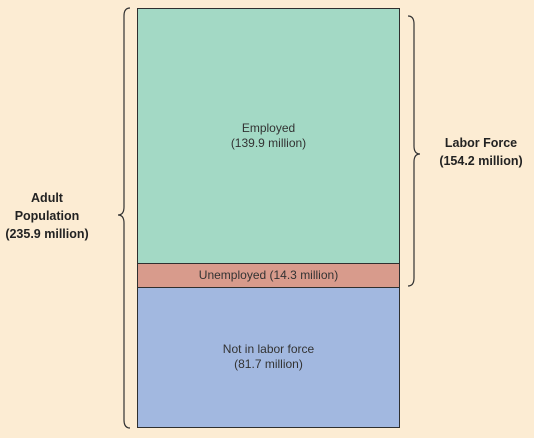 This screenshot has width=534, height=438. I want to click on unemployed-block: Unemployed (14.3 million), so click(268, 275).